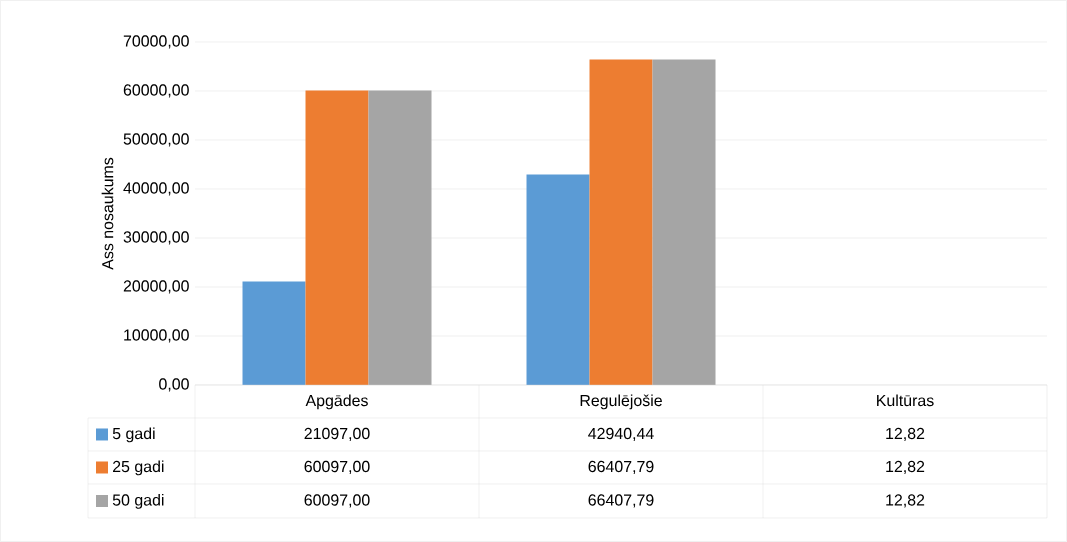  Describe the element at coordinates (138, 501) in the screenshot. I see `legend-label: 50 gadi` at that location.